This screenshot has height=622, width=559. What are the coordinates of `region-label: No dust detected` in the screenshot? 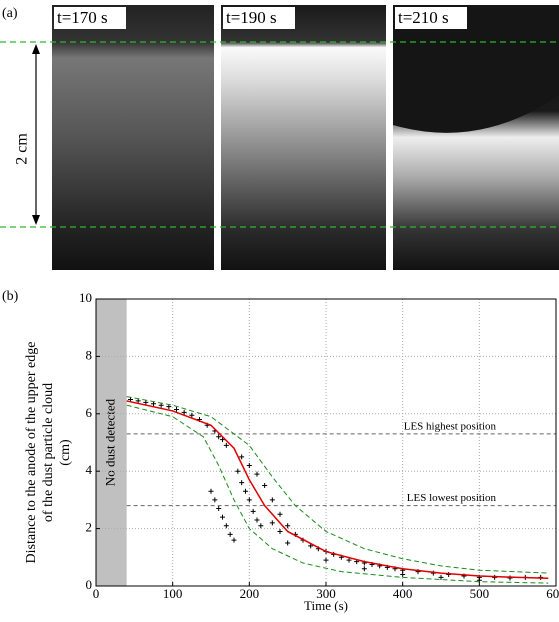 It's located at (109, 442).